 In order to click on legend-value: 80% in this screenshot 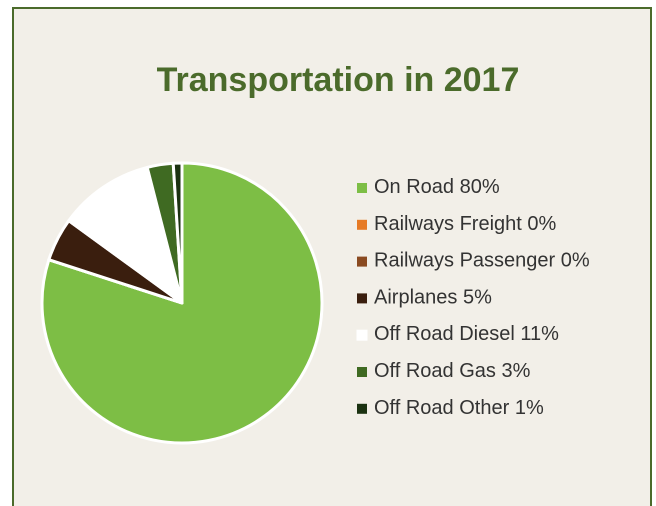, I will do `click(480, 187)`.